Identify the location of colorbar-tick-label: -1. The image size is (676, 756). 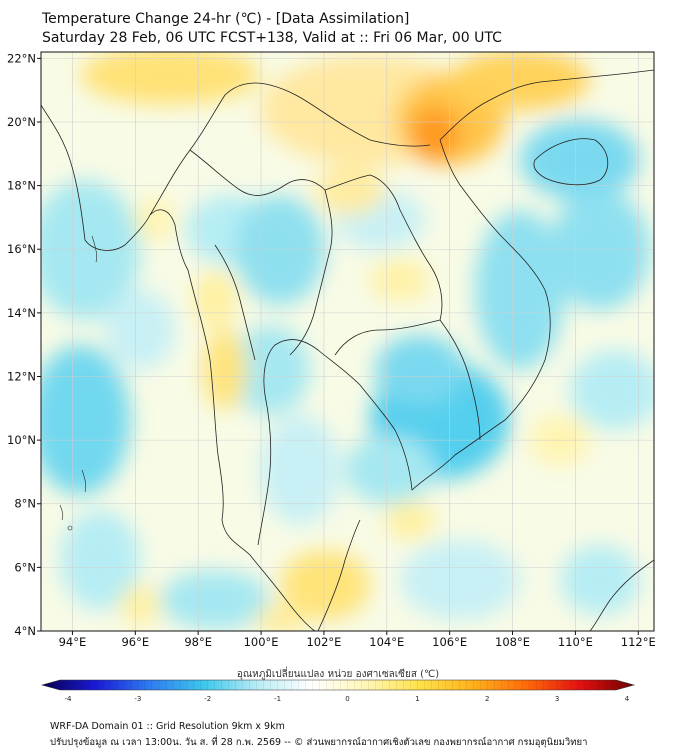
(277, 699).